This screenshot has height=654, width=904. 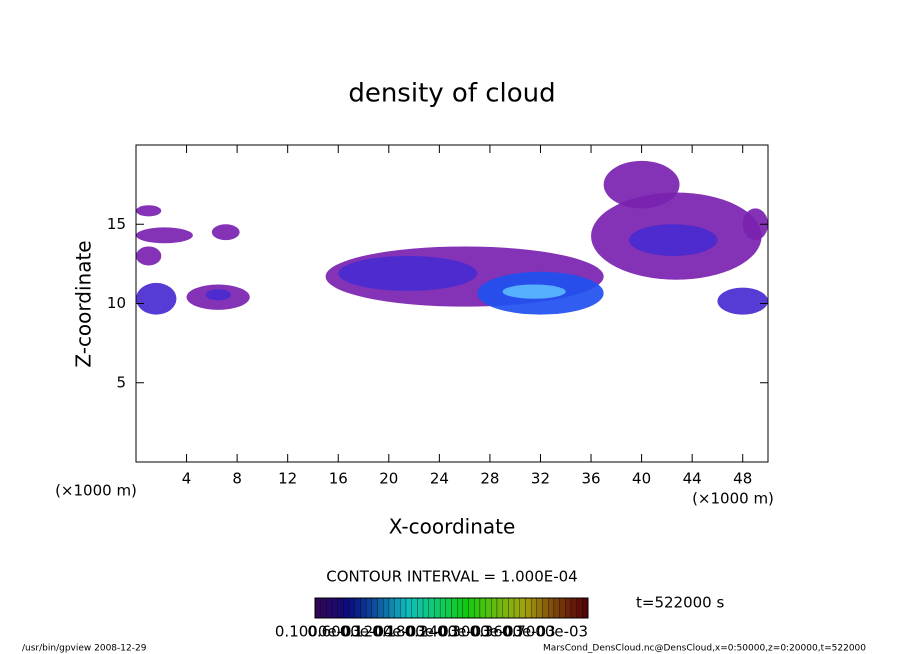 I want to click on x-tick-label: 16, so click(x=338, y=479).